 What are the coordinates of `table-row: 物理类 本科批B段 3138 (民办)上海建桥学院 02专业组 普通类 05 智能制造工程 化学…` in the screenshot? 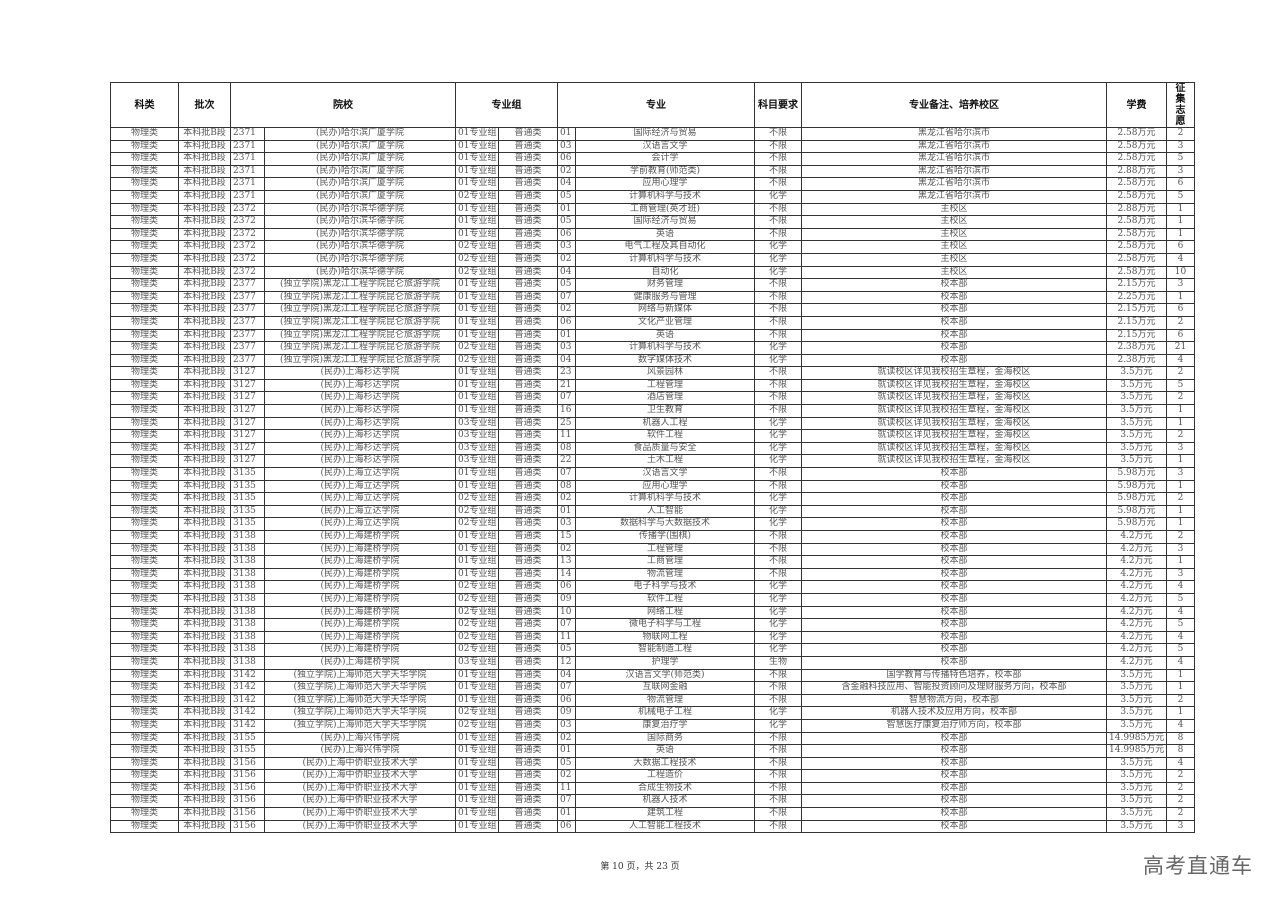 It's located at (652, 650).